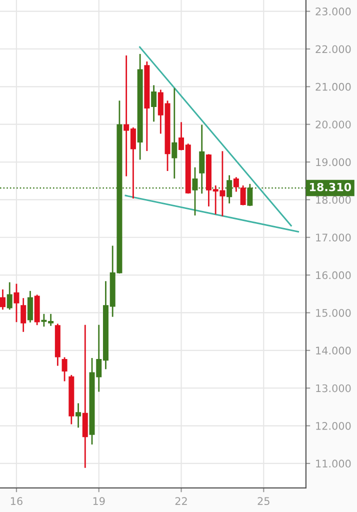  Describe the element at coordinates (333, 312) in the screenshot. I see `y-tick-label: 15.000` at that location.